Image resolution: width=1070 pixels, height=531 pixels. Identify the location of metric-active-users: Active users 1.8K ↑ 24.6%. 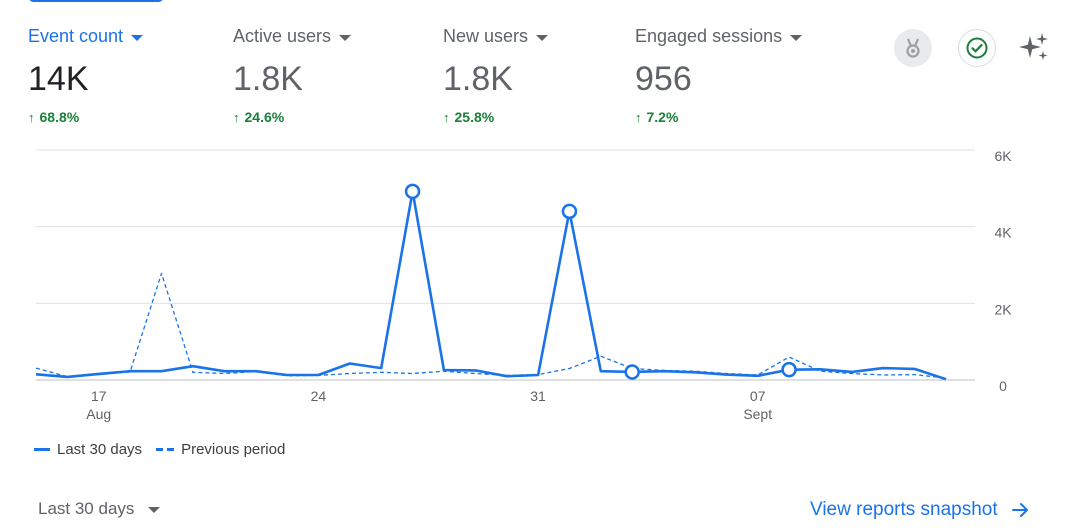
(292, 75).